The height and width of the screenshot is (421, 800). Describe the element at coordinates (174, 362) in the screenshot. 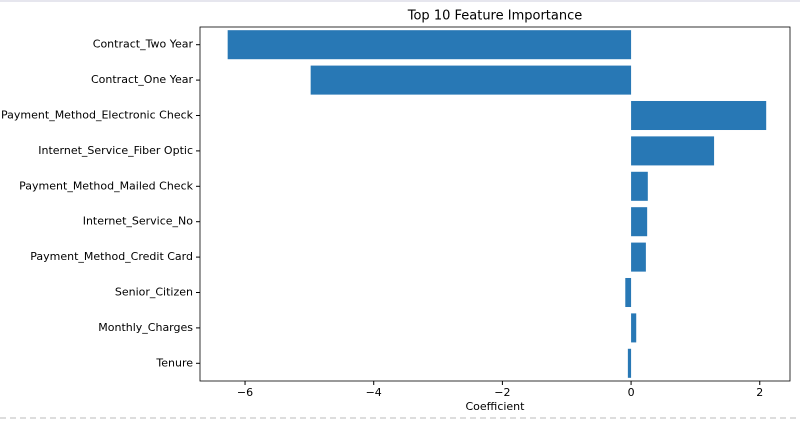

I see `y-tick-label: Tenure` at that location.